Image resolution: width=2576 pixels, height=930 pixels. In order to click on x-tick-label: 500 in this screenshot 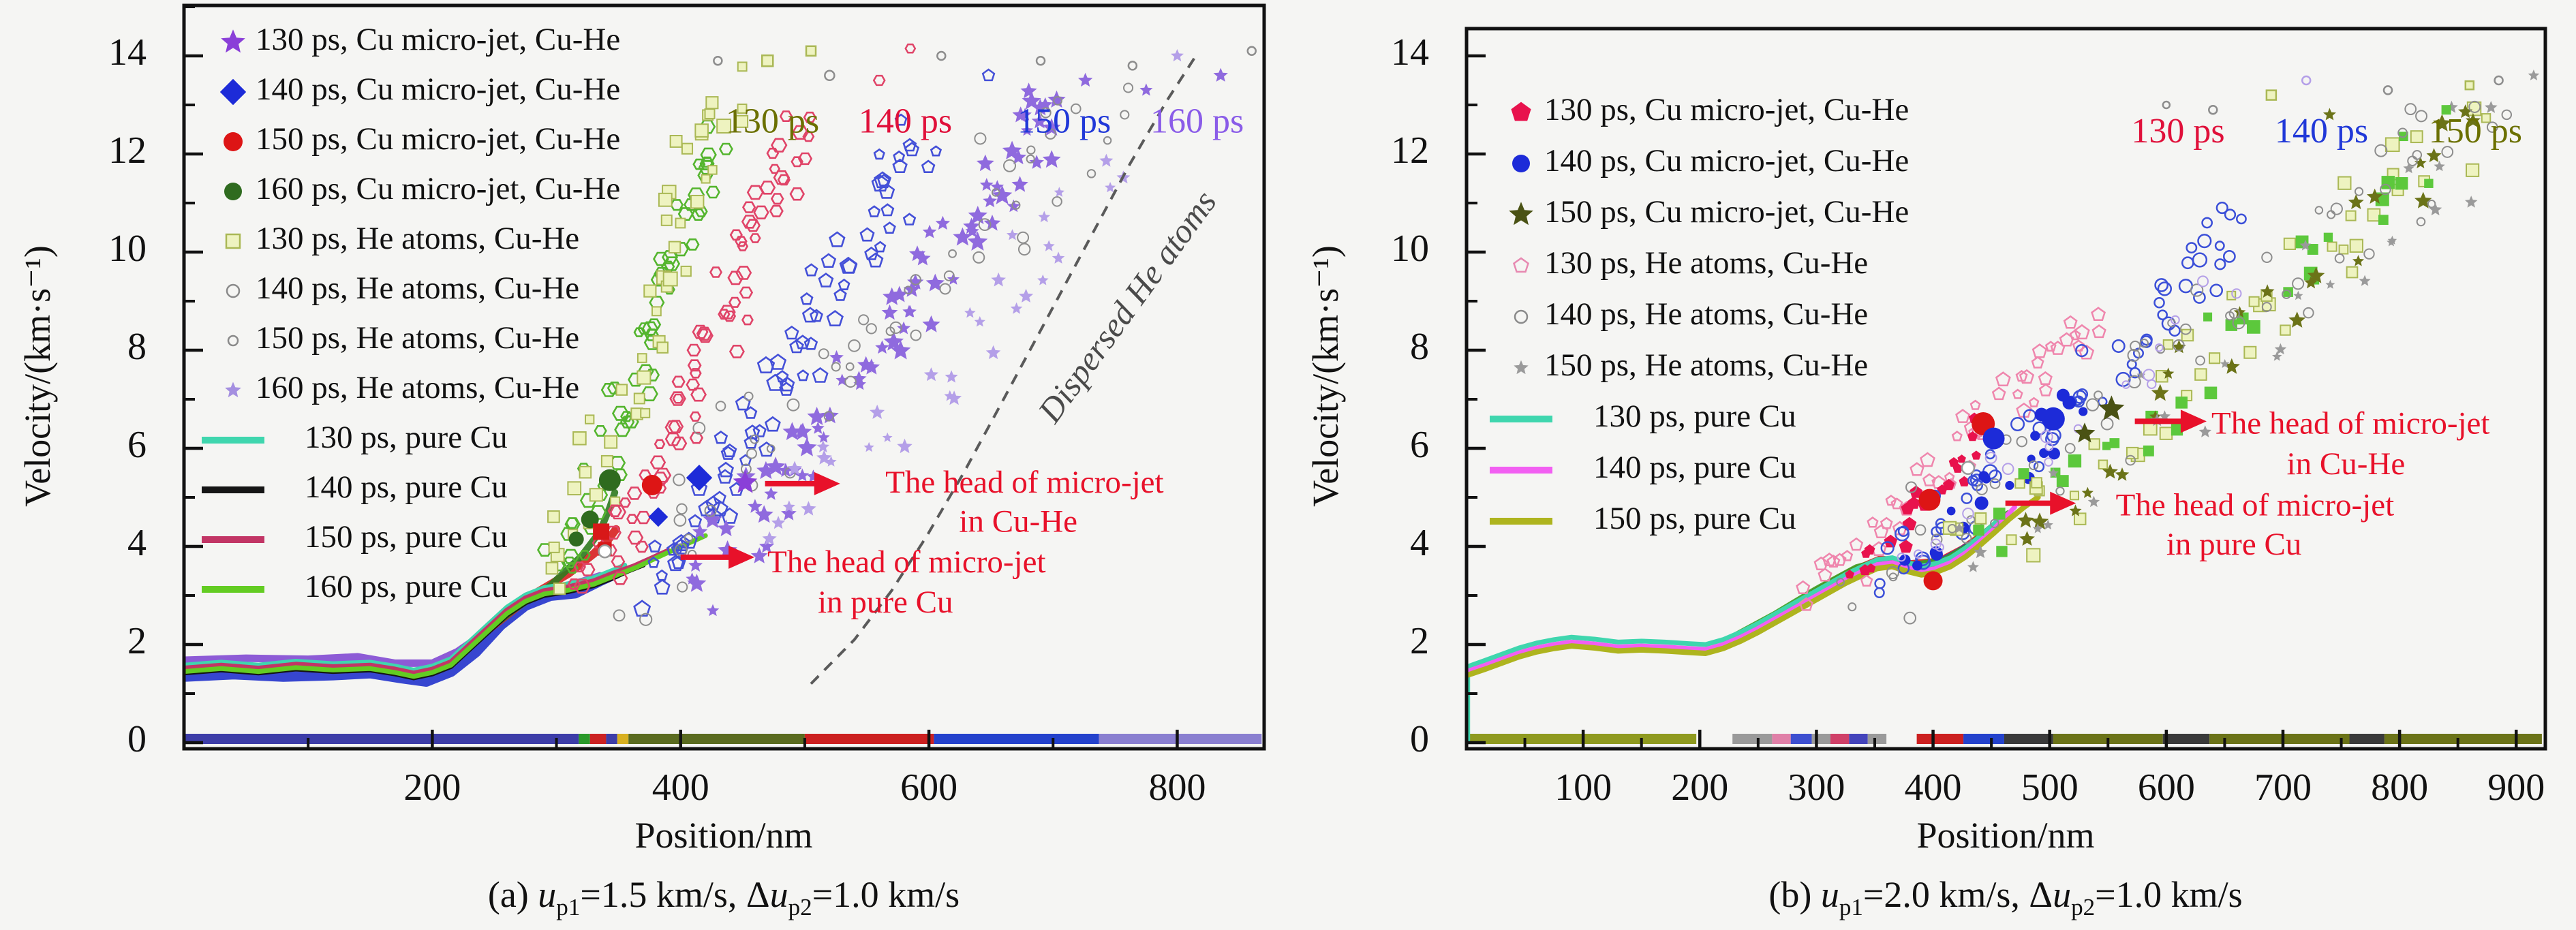, I will do `click(2050, 787)`.